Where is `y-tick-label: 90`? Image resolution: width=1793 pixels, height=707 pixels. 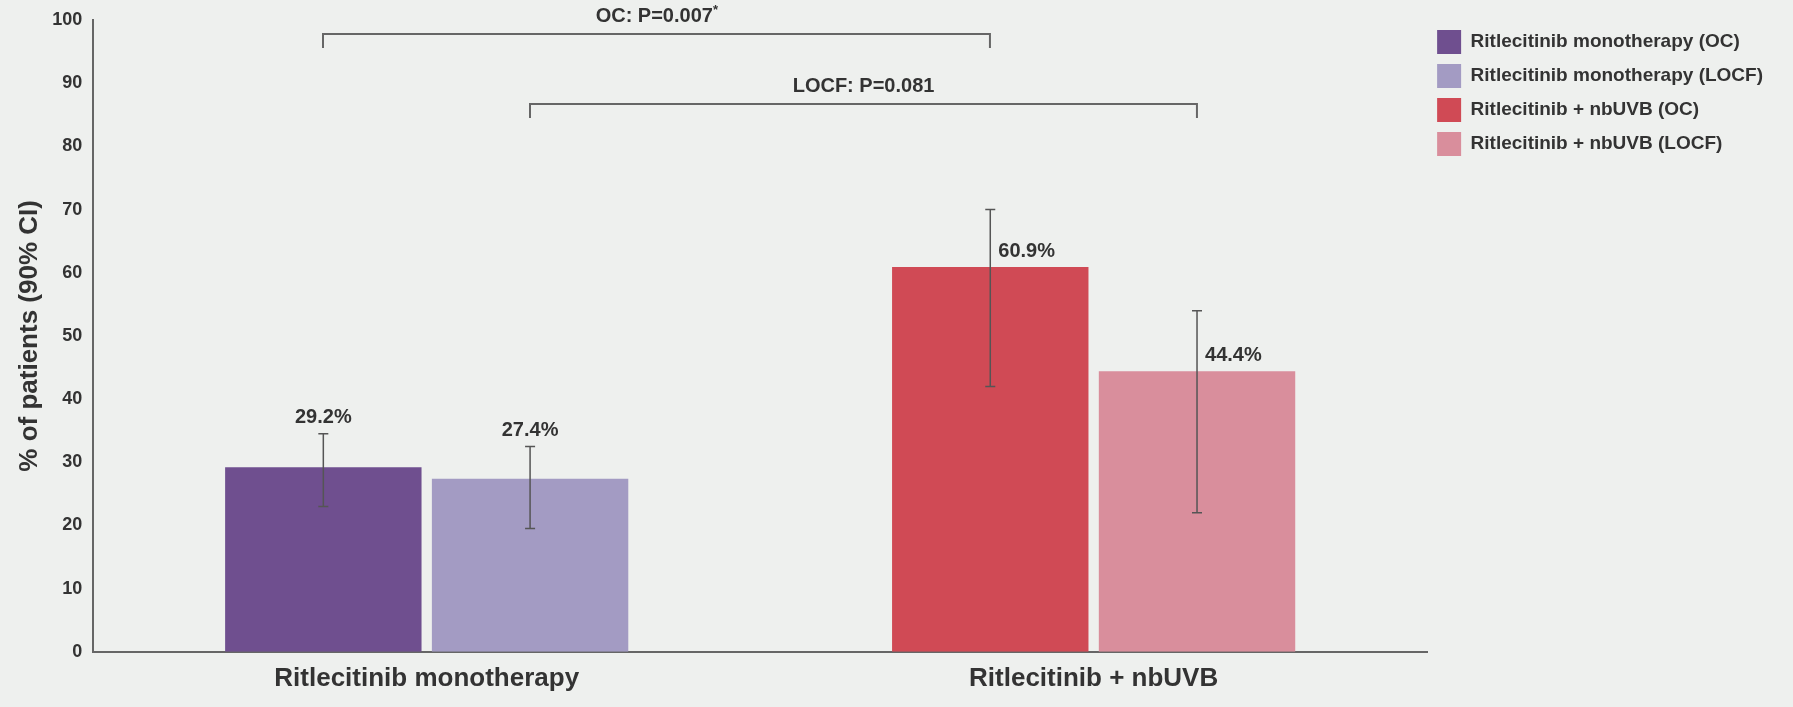
y-tick-label: 90 is located at coordinates (72, 82).